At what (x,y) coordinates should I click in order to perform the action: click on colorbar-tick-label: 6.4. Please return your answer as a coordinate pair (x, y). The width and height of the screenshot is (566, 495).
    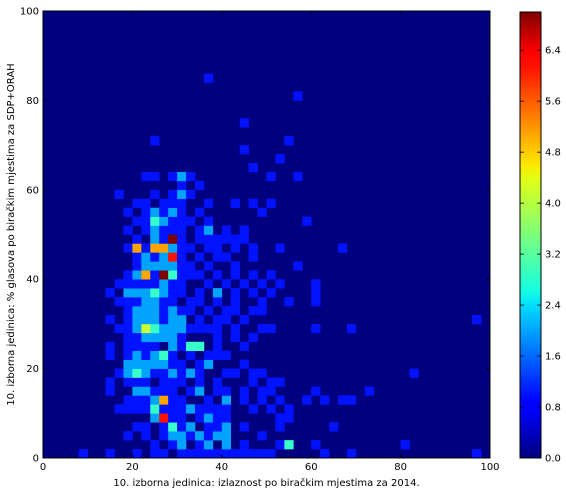
    Looking at the image, I should click on (553, 51).